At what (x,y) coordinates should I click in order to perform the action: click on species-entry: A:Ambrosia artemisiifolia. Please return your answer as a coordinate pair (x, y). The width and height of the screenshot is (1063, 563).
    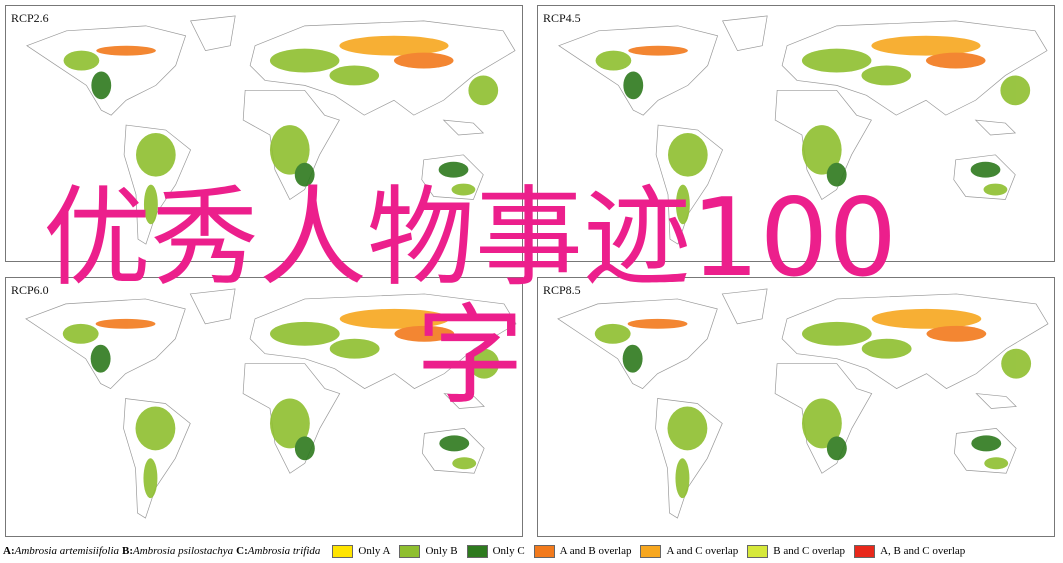
    Looking at the image, I should click on (61, 551).